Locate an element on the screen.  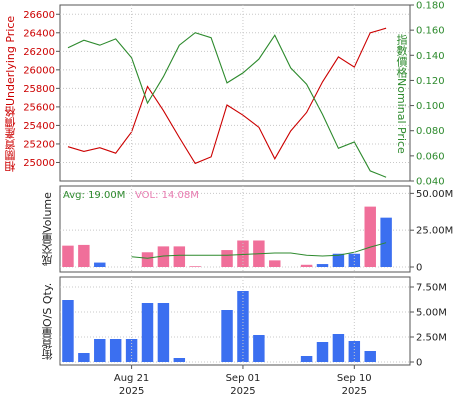
nominal-axis-title: 指數價格Nominal Price is located at coordinates (401, 94).